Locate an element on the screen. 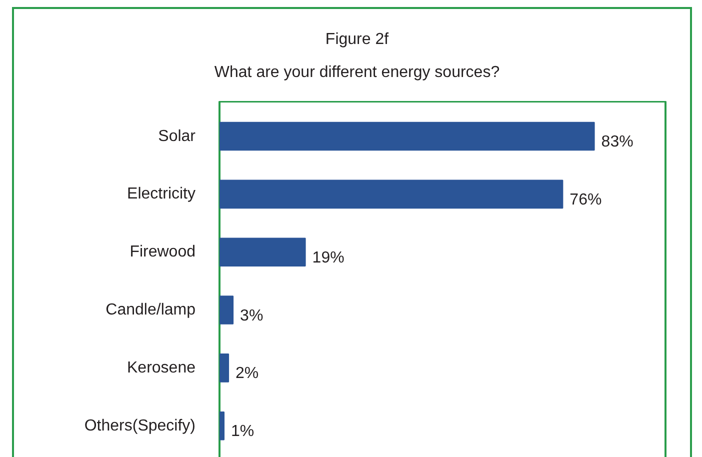  y-tick-label: Solar is located at coordinates (177, 135).